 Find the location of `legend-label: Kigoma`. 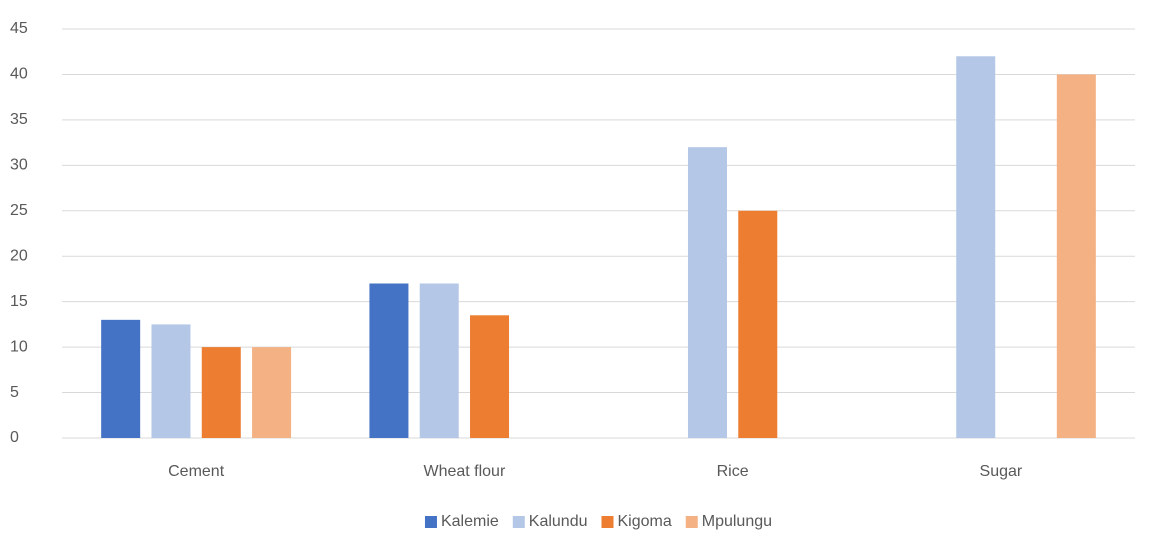

legend-label: Kigoma is located at coordinates (645, 521).